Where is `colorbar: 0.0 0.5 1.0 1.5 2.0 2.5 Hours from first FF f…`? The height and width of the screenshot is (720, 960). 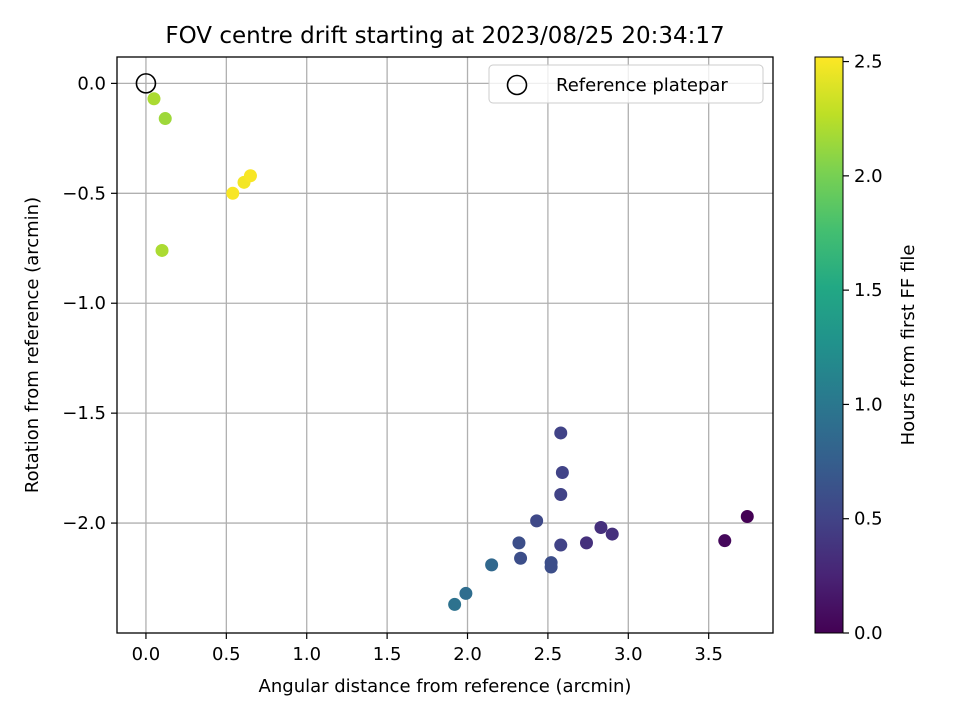
colorbar: 0.0 0.5 1.0 1.5 2.0 2.5 Hours from first FF f… is located at coordinates (866, 348).